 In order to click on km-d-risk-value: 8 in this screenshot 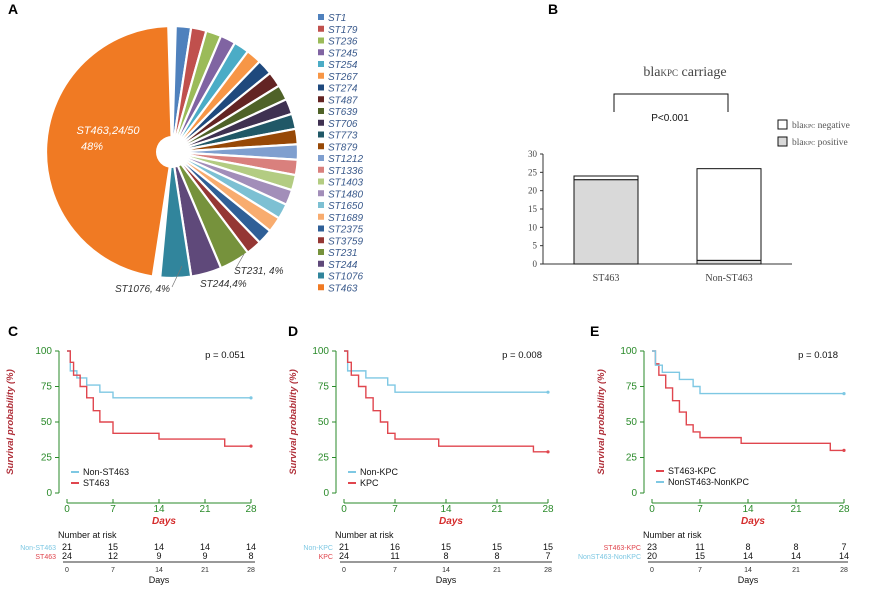, I will do `click(445, 556)`.